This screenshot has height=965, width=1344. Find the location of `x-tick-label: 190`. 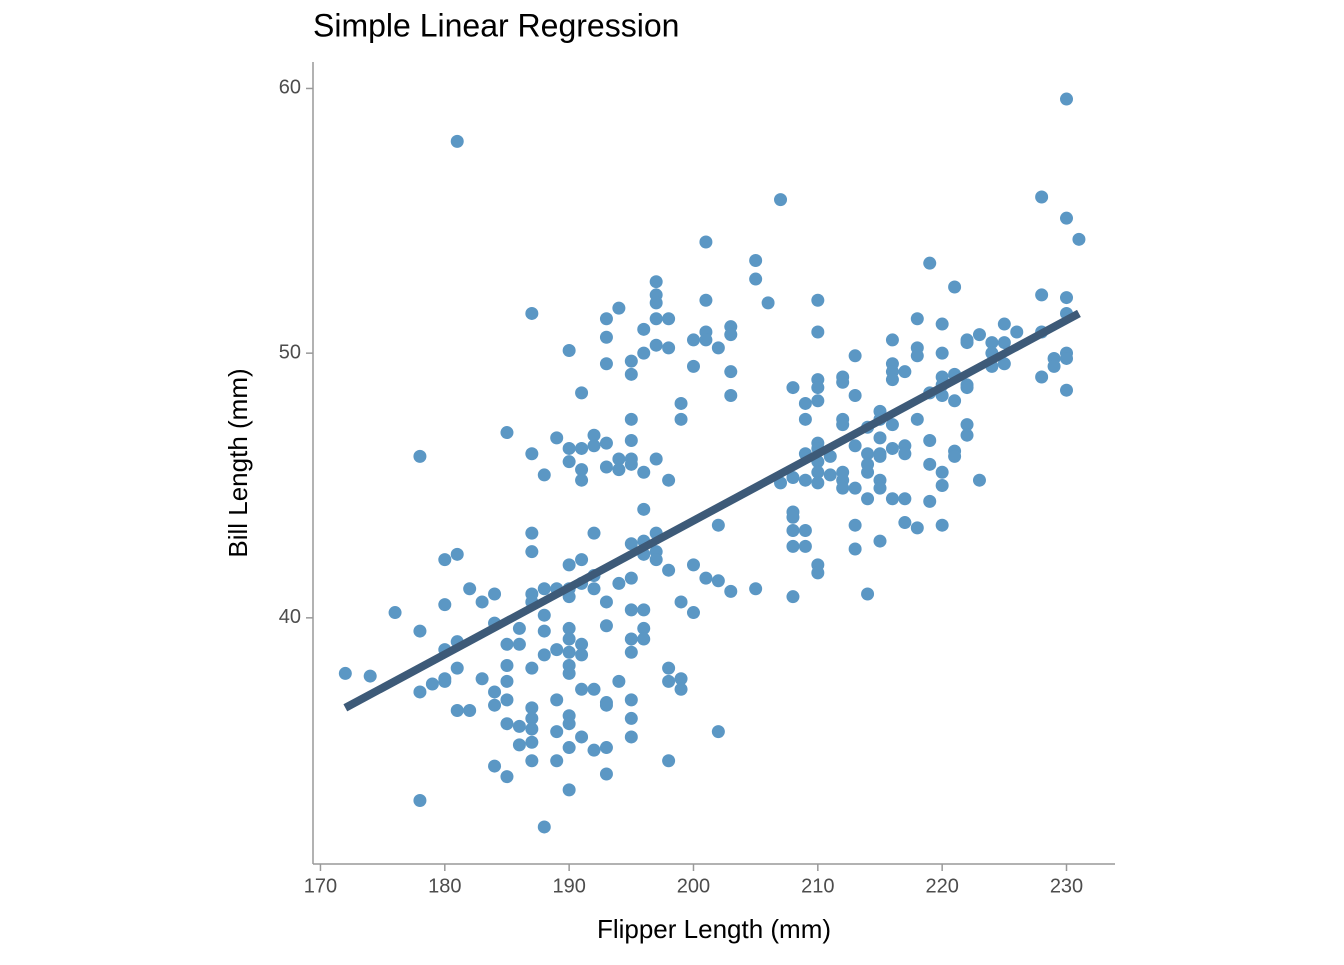

x-tick-label: 190 is located at coordinates (568, 886).